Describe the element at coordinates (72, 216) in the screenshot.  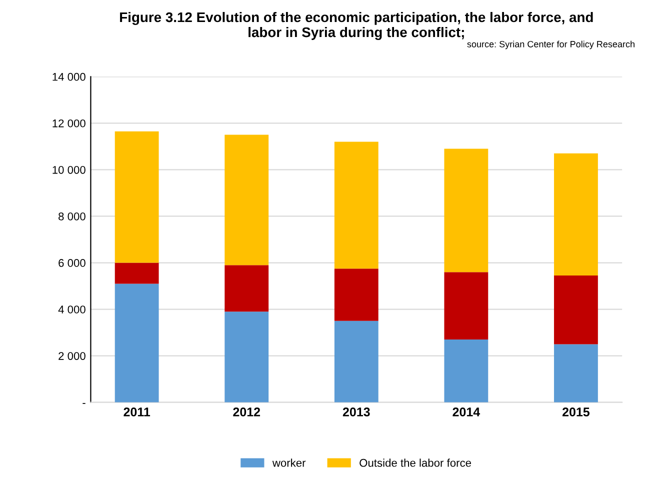
I see `y-tick-label: 8 000` at that location.